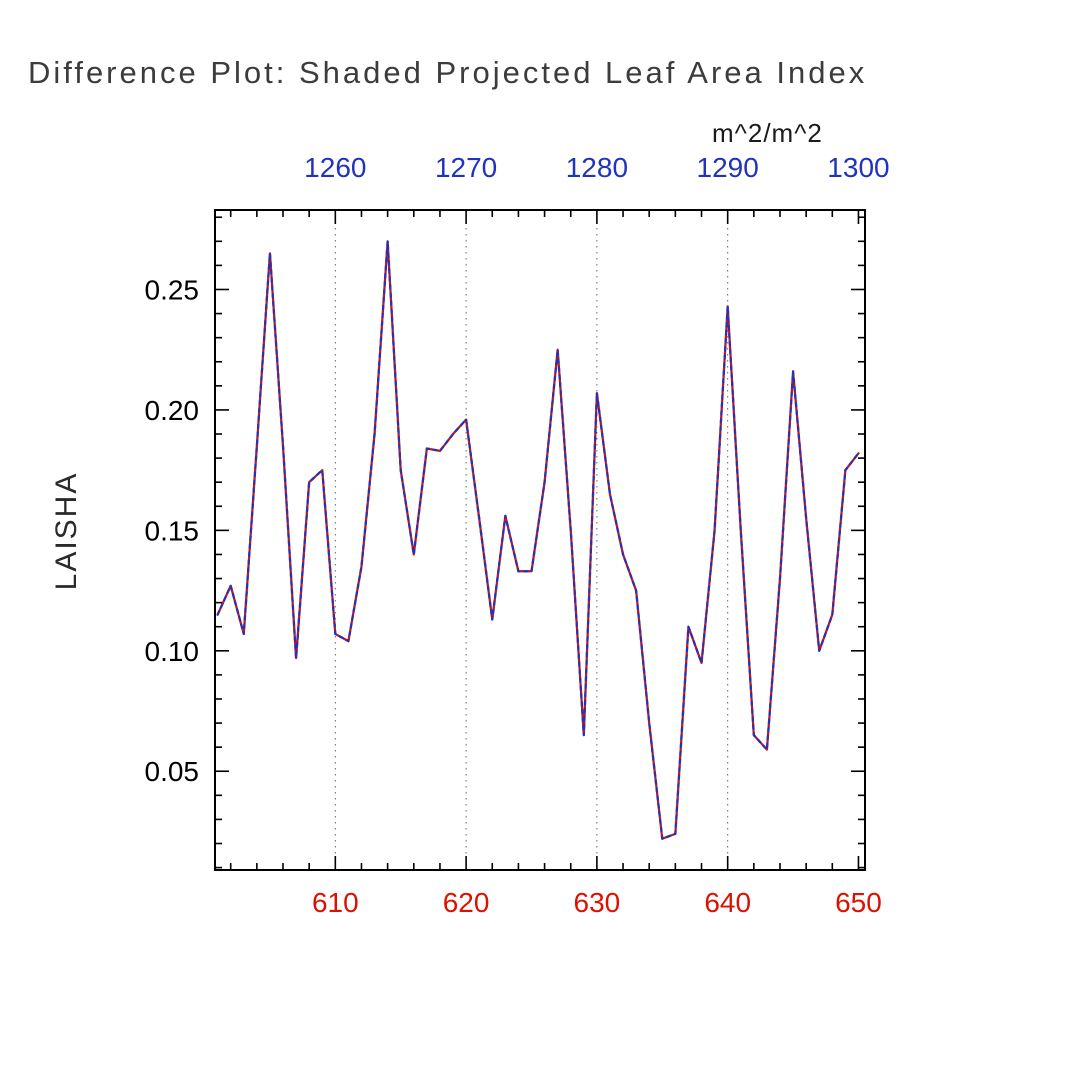 This screenshot has width=1080, height=1080. What do you see at coordinates (335, 902) in the screenshot?
I see `x-tick-label-bottom: 610` at bounding box center [335, 902].